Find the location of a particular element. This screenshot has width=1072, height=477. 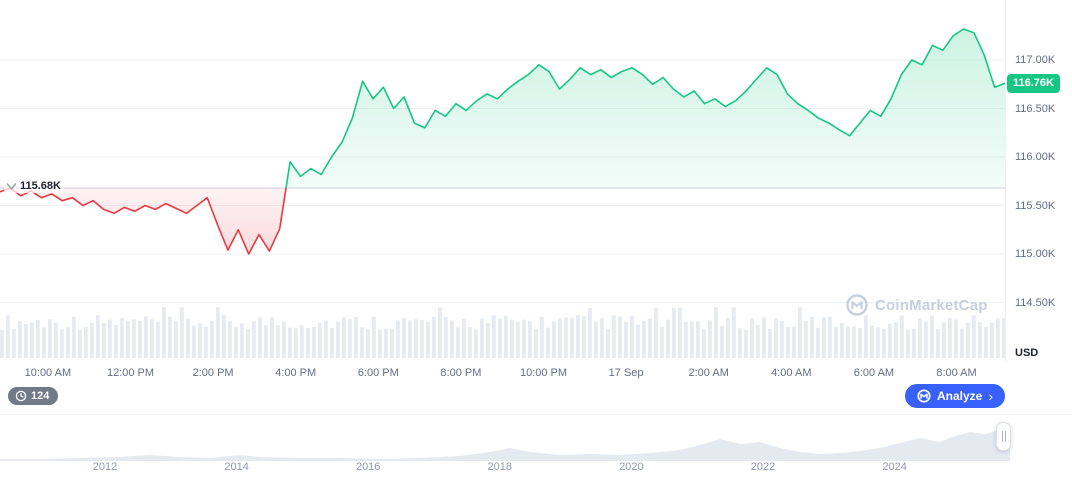

baseline-price-label: 115.68K is located at coordinates (34, 186).